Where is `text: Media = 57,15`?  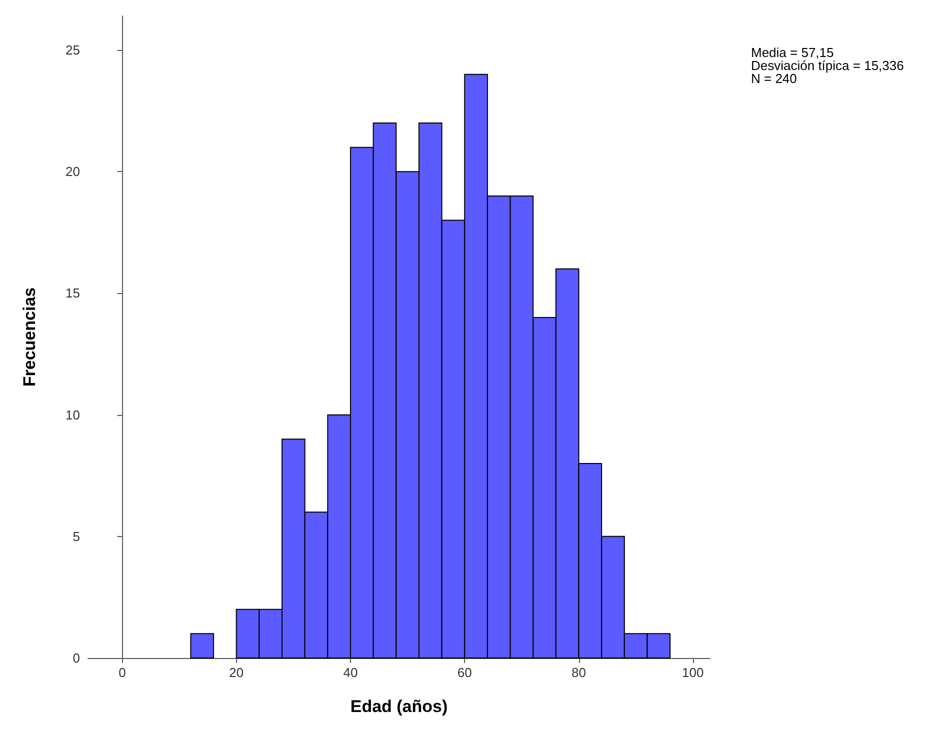 text: Media = 57,15 is located at coordinates (792, 52).